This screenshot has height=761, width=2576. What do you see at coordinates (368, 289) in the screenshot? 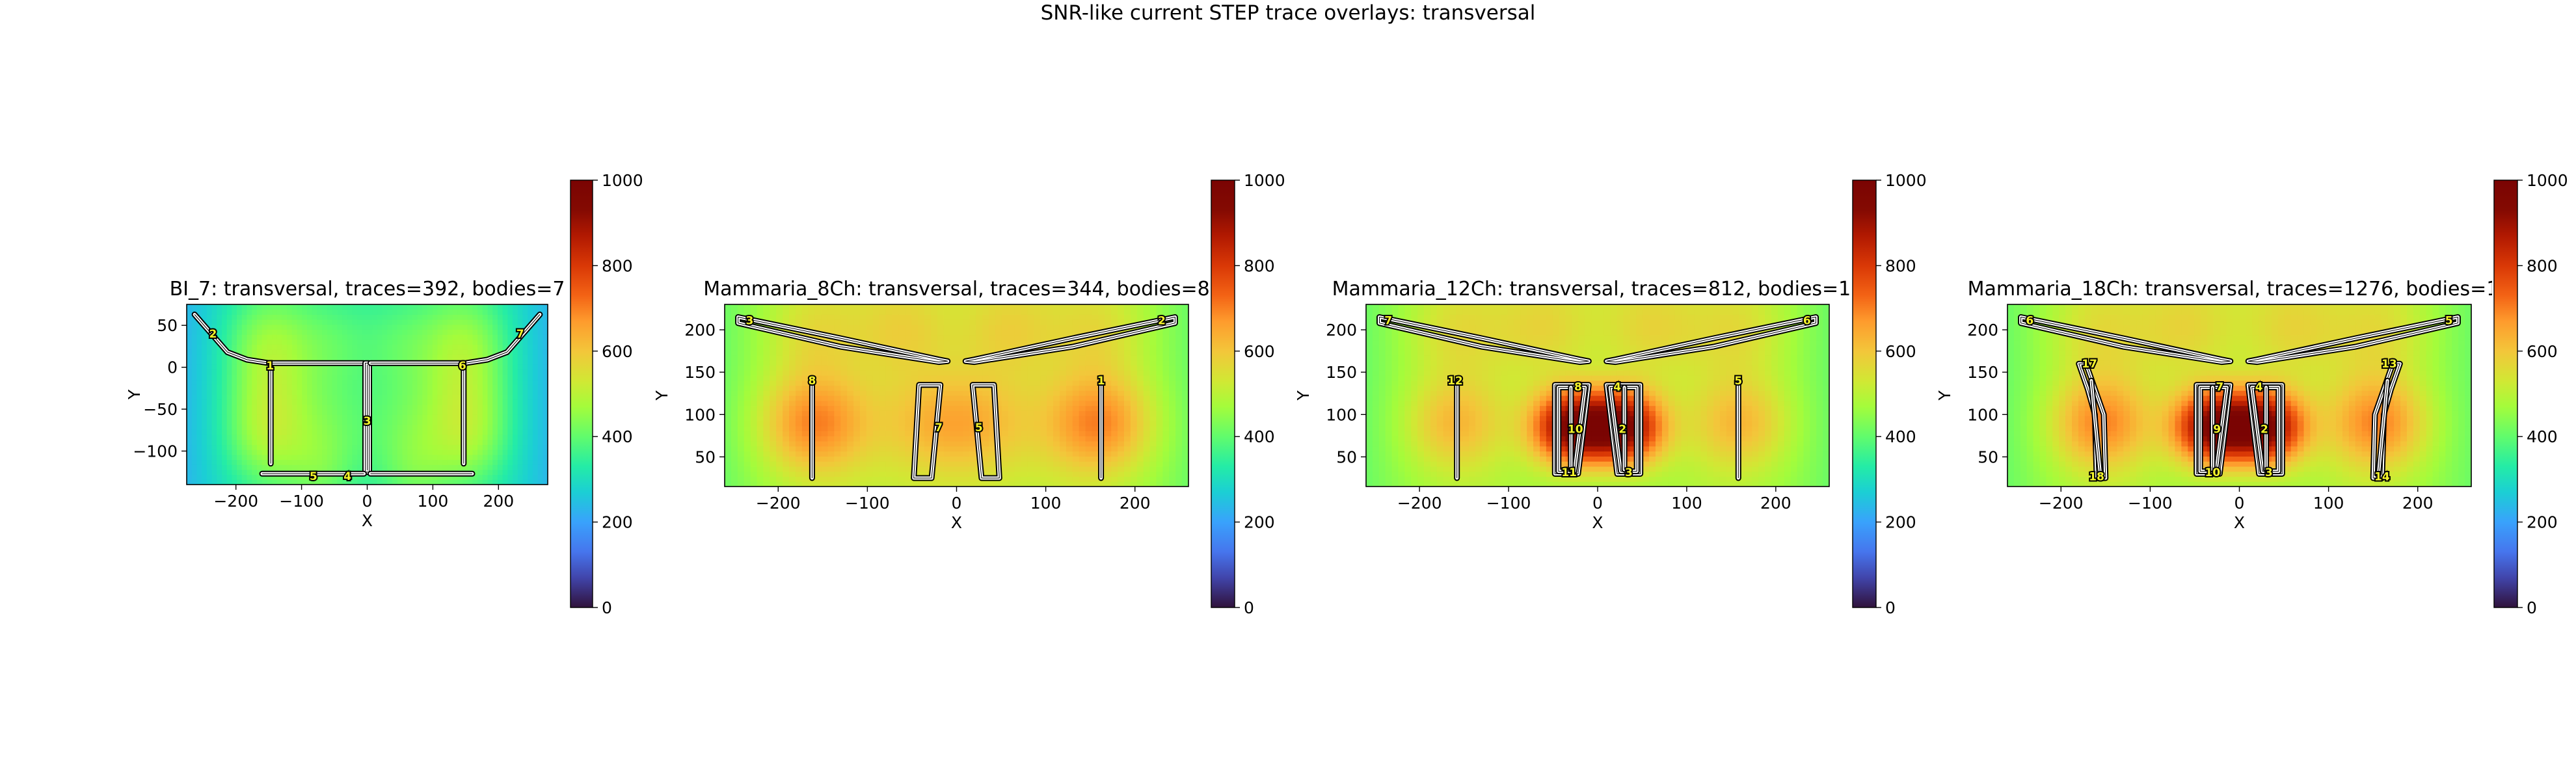
I see `panel-title: BI_7: transversal, traces=392, bodies=7` at bounding box center [368, 289].